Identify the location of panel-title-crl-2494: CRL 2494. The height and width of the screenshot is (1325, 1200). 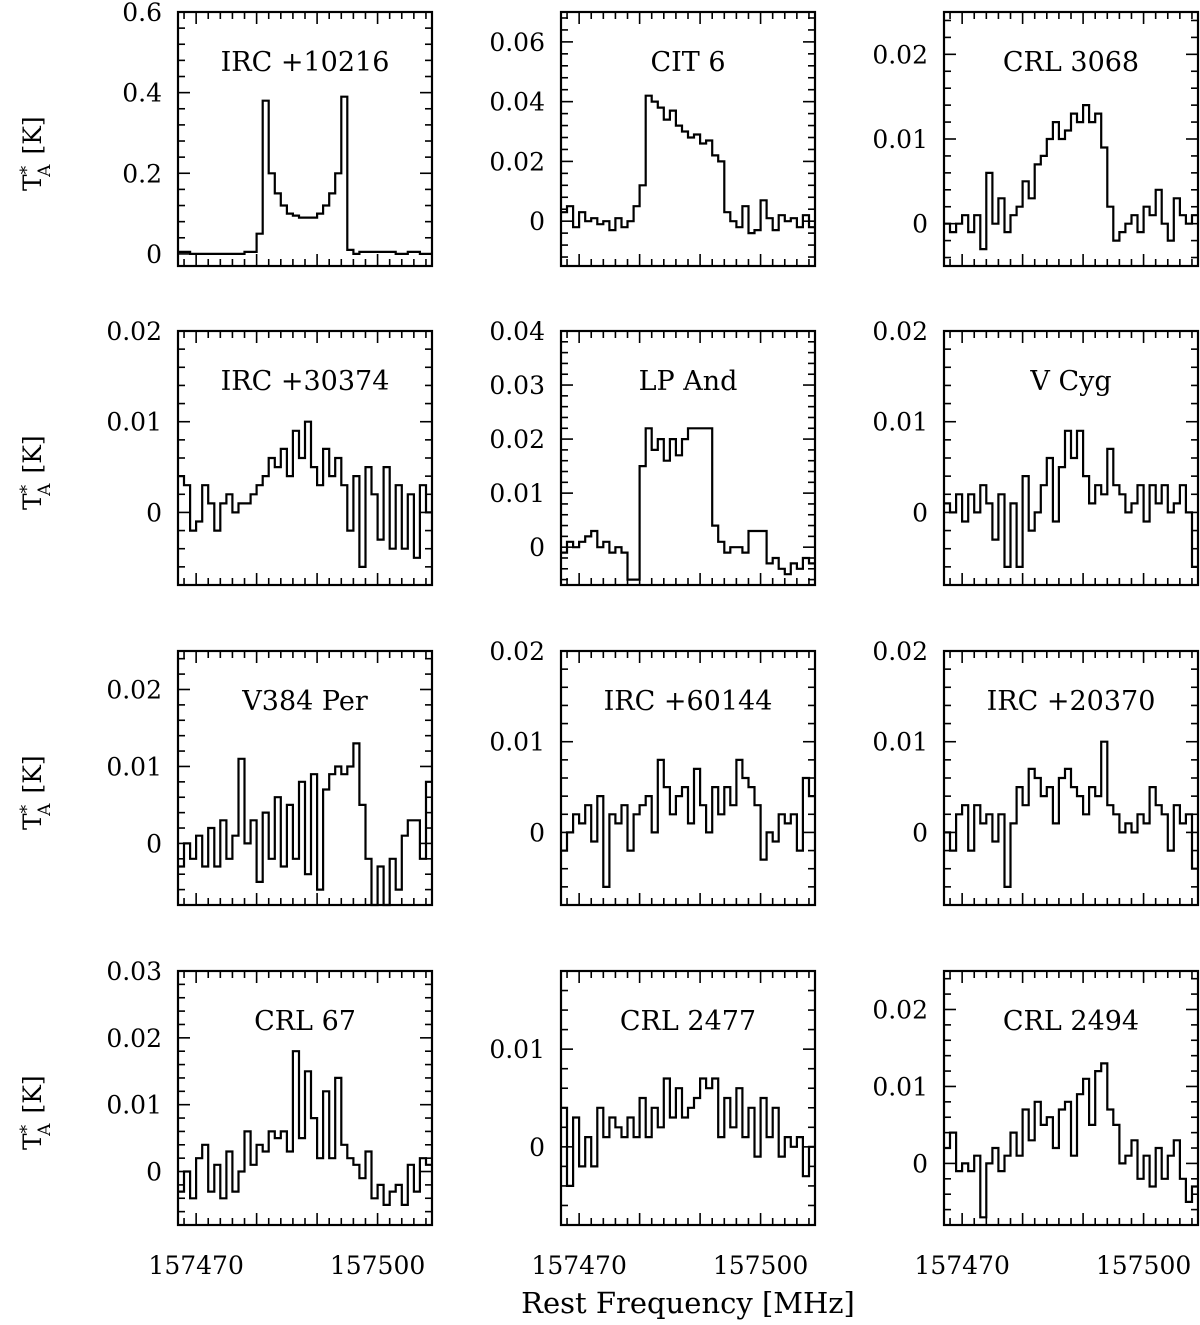
(1071, 1021).